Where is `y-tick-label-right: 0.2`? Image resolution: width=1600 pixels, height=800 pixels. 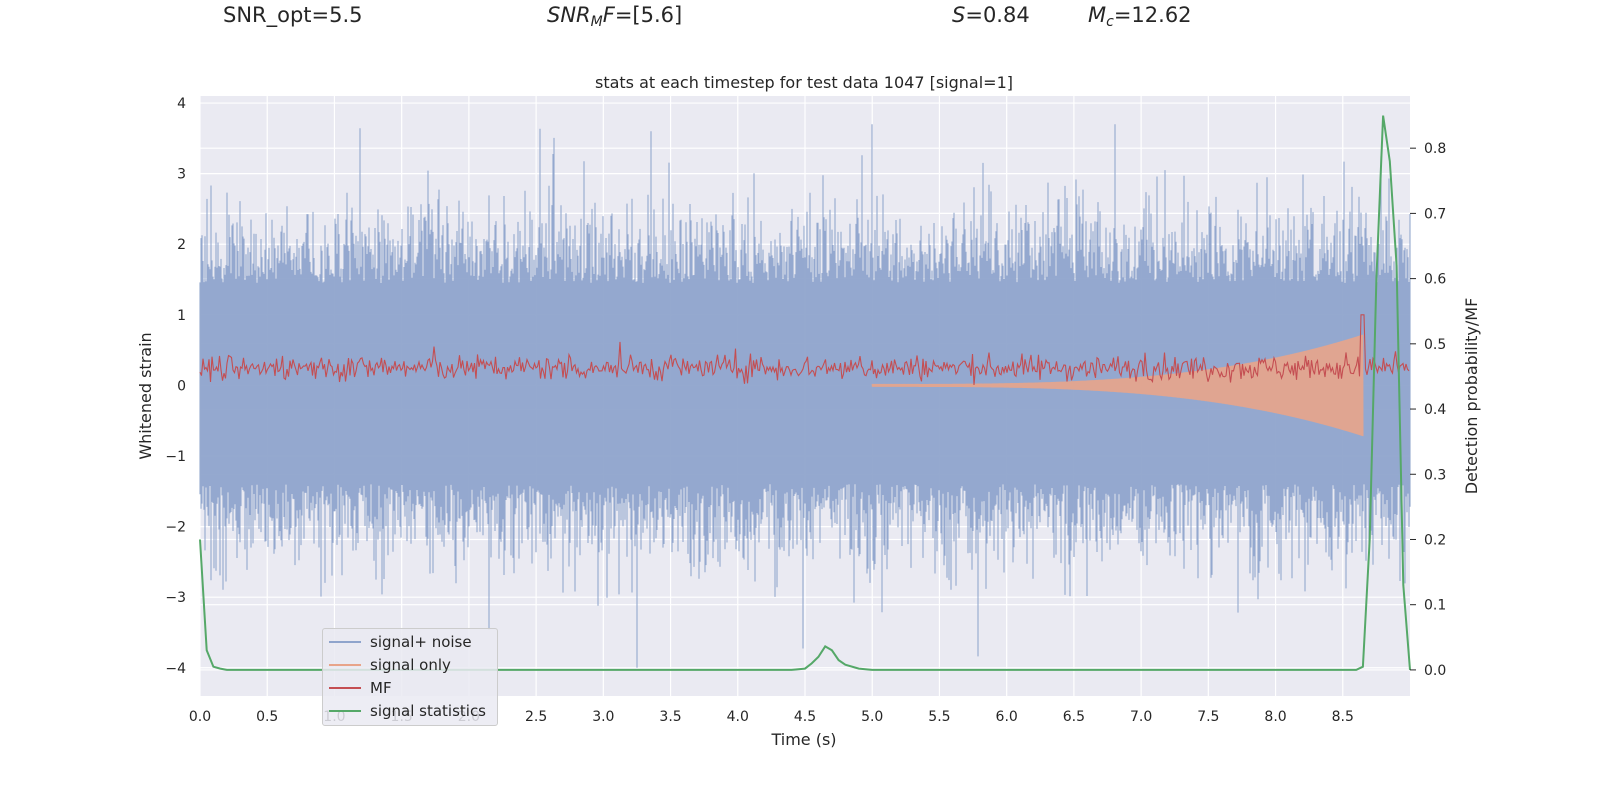
y-tick-label-right: 0.2 is located at coordinates (1435, 540).